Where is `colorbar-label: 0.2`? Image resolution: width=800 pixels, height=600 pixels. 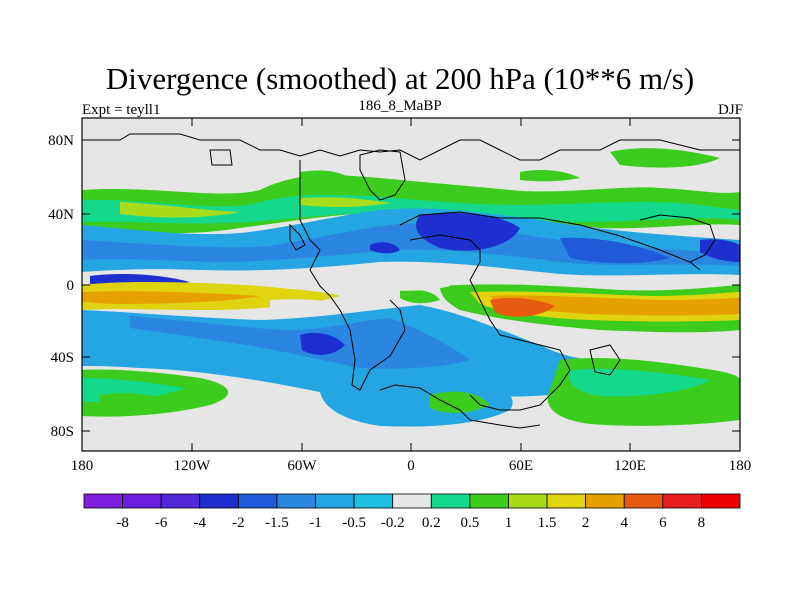 colorbar-label: 0.2 is located at coordinates (431, 523).